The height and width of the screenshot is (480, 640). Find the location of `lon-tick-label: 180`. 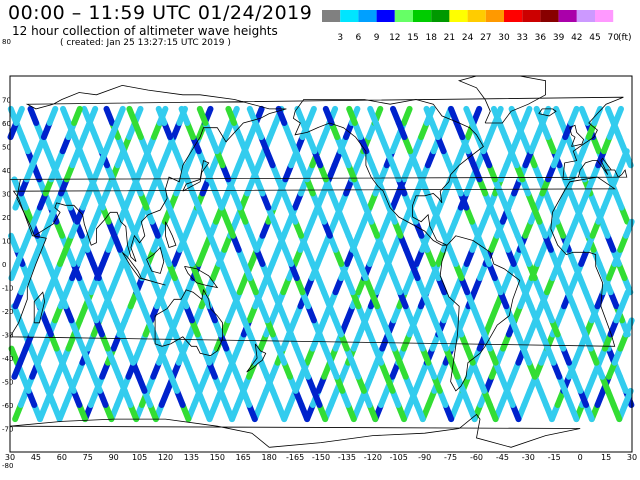

lon-tick-label: 180 is located at coordinates (269, 457).